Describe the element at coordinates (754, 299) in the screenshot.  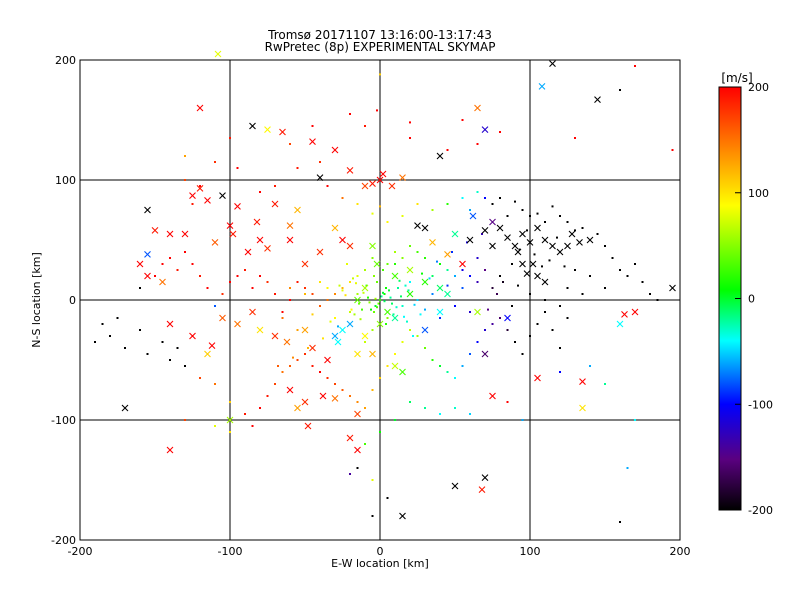
I see `colorbar-ticks: 200 100 0 -100 -200` at that location.